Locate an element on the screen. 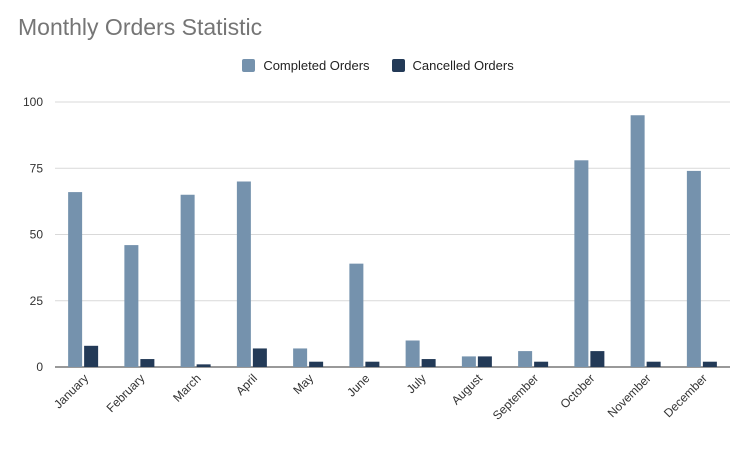 The height and width of the screenshot is (450, 756). bar-cancelled-november is located at coordinates (653, 364).